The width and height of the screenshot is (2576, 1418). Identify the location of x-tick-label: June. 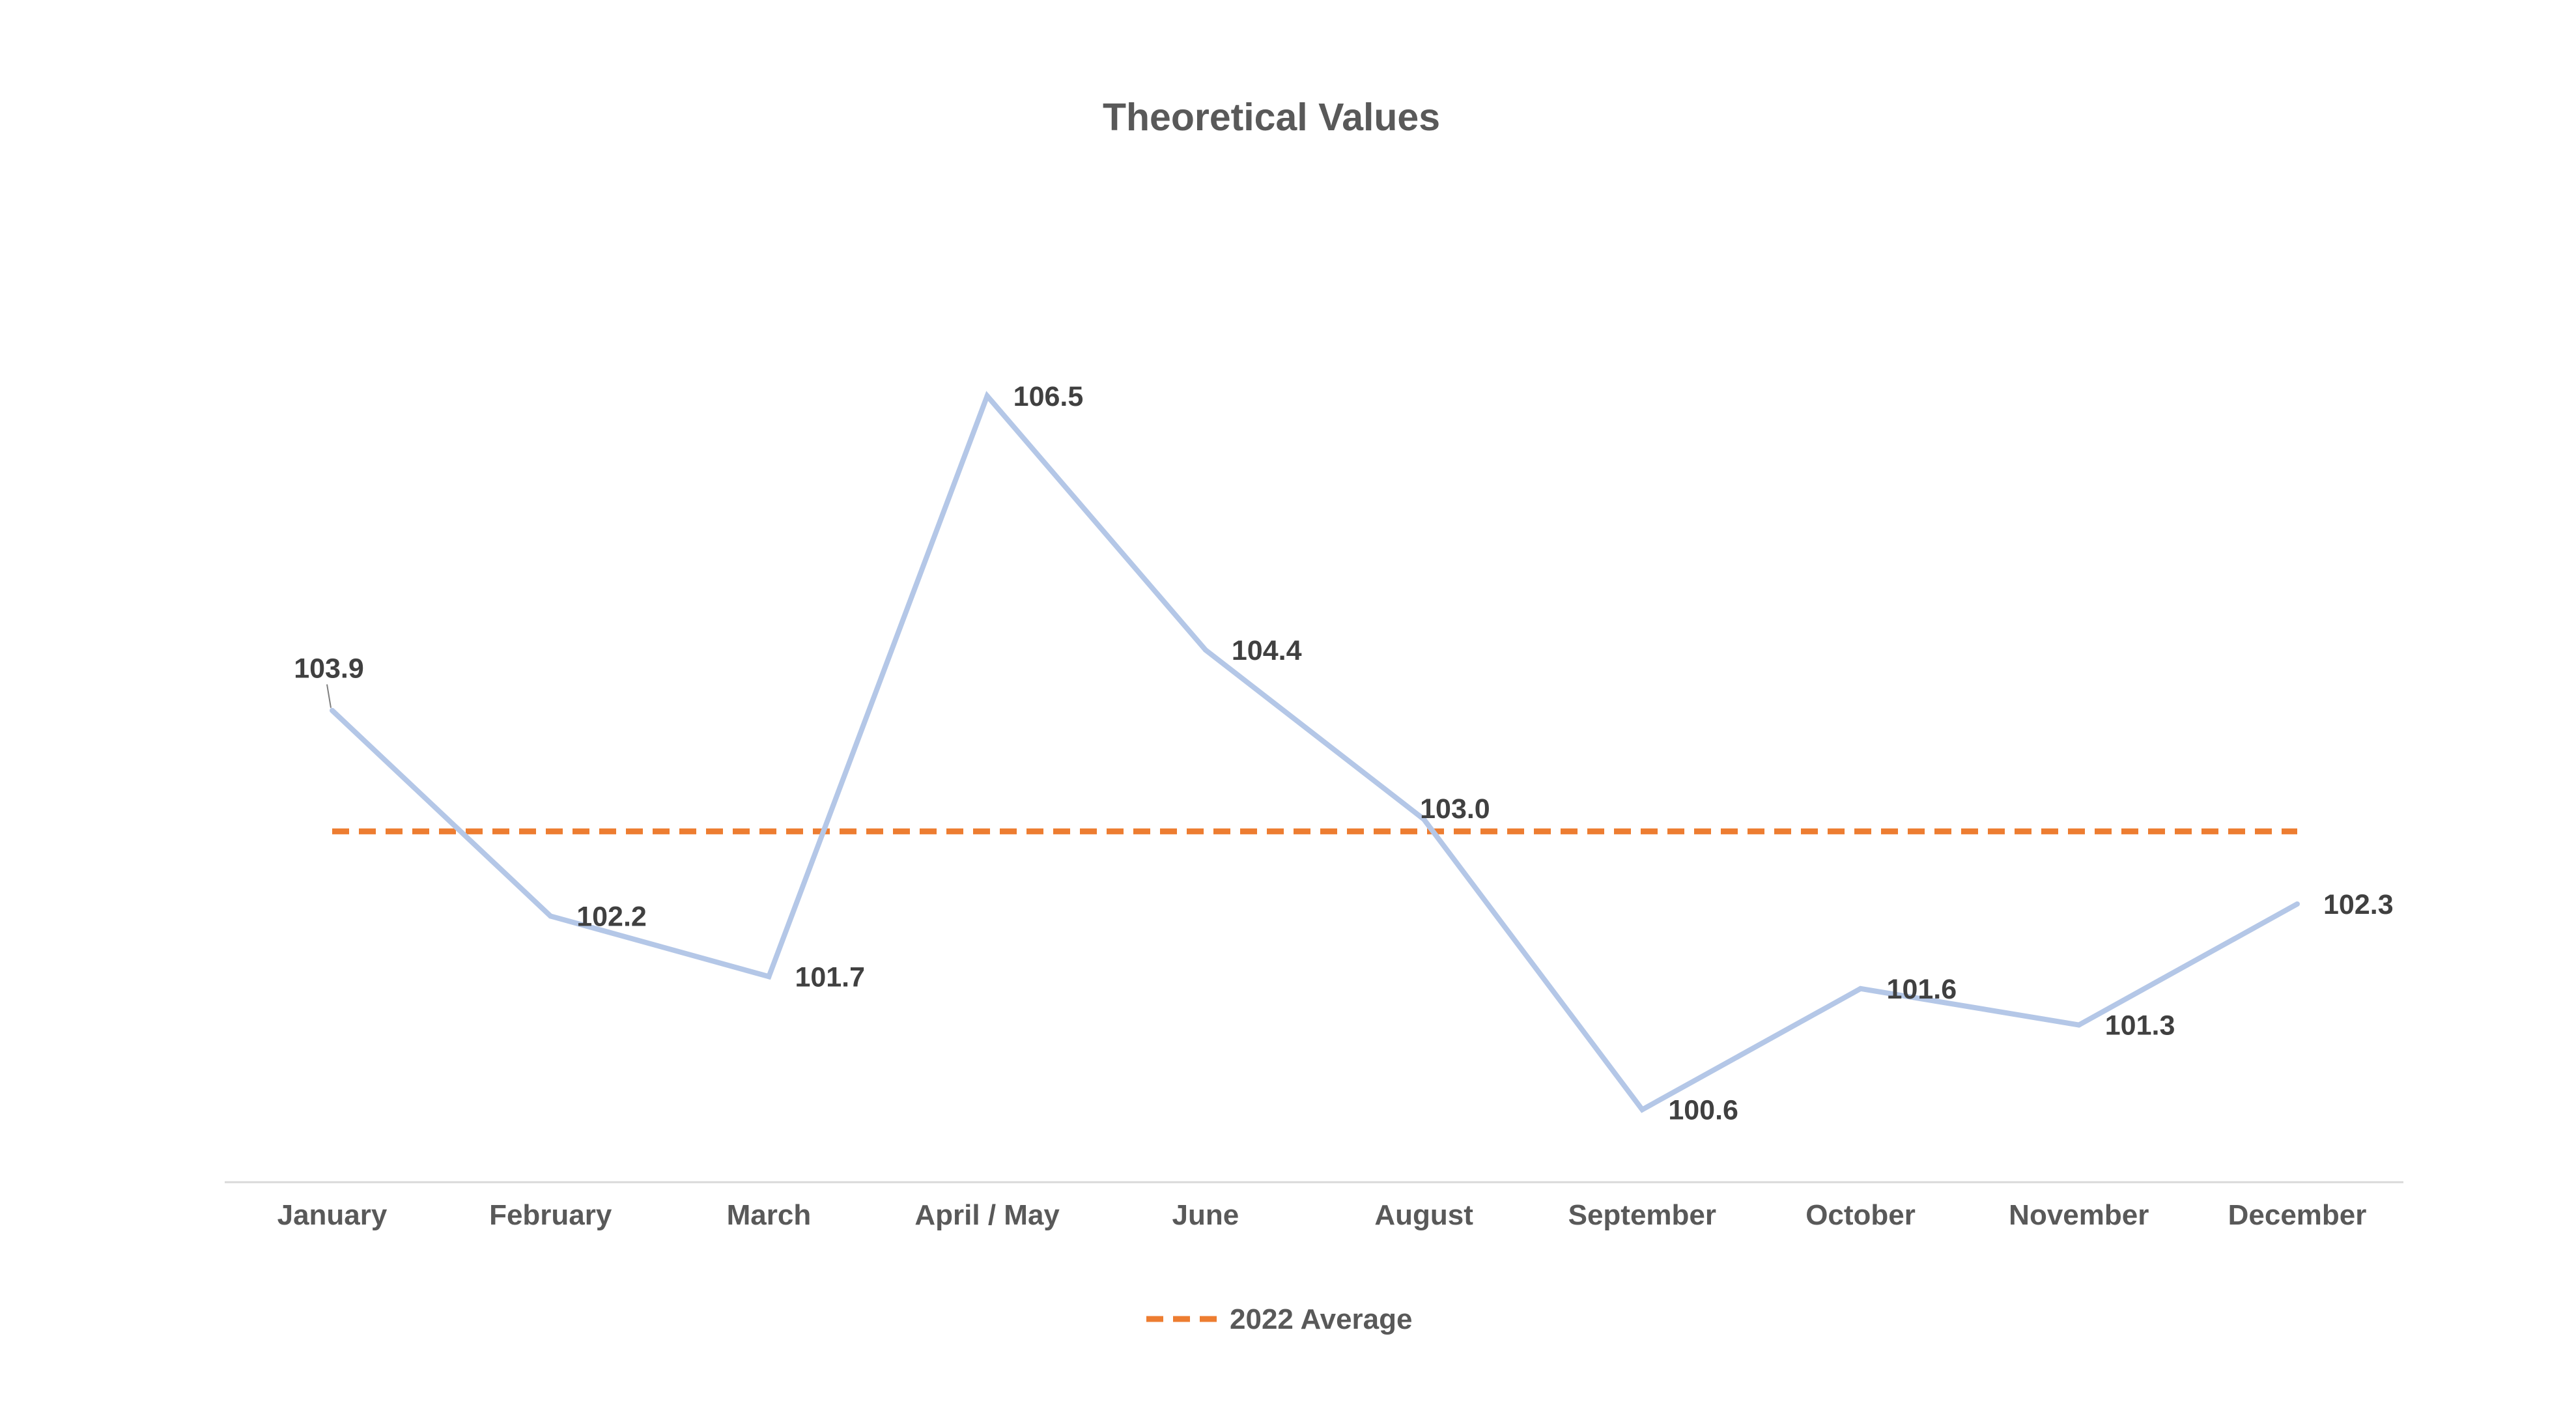
(1205, 1215).